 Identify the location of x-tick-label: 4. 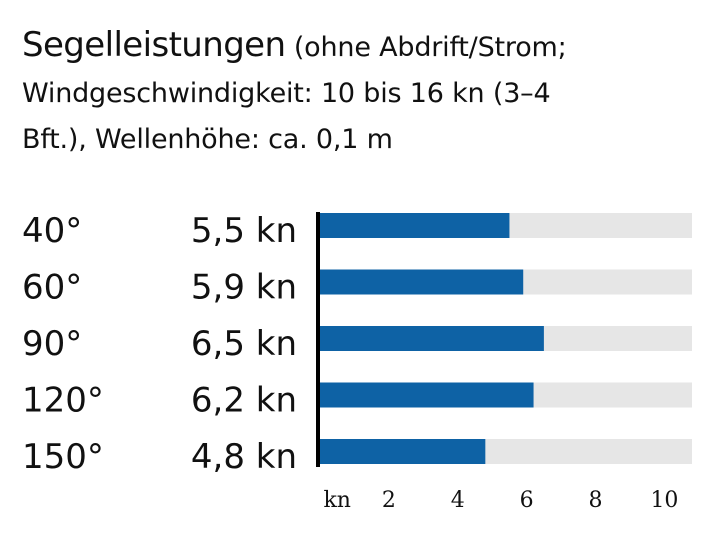
(458, 500).